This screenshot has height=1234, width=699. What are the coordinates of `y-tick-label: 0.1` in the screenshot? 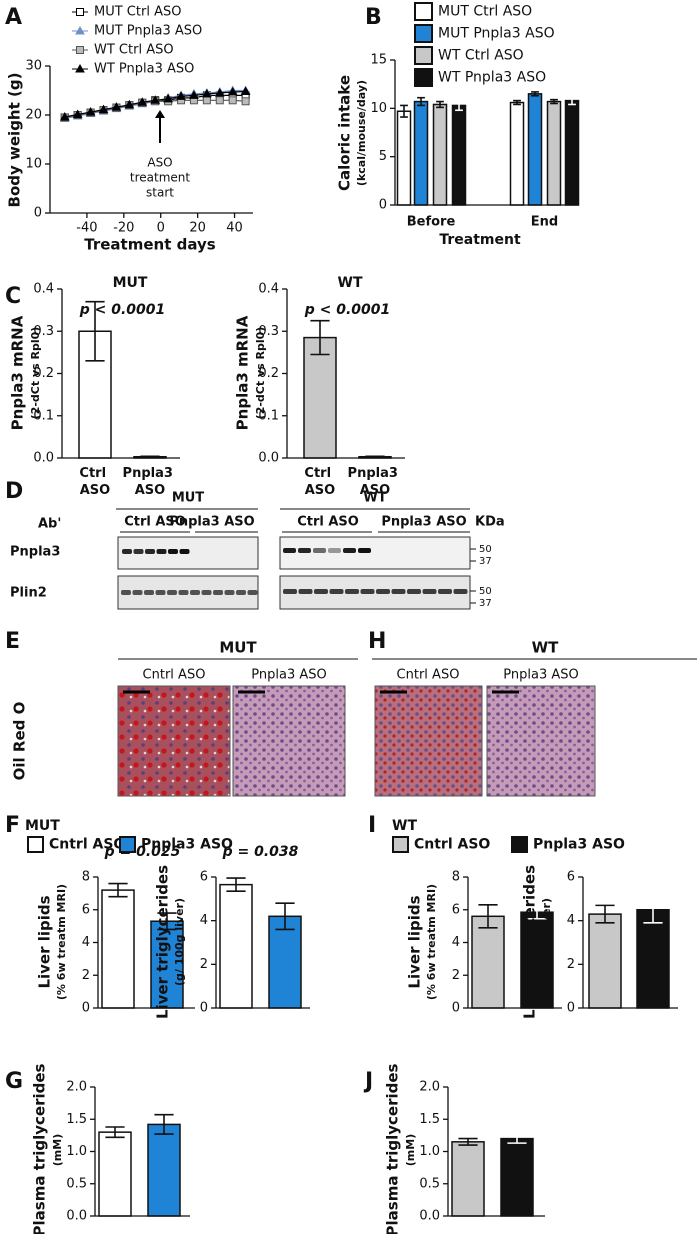 It's located at (43, 415).